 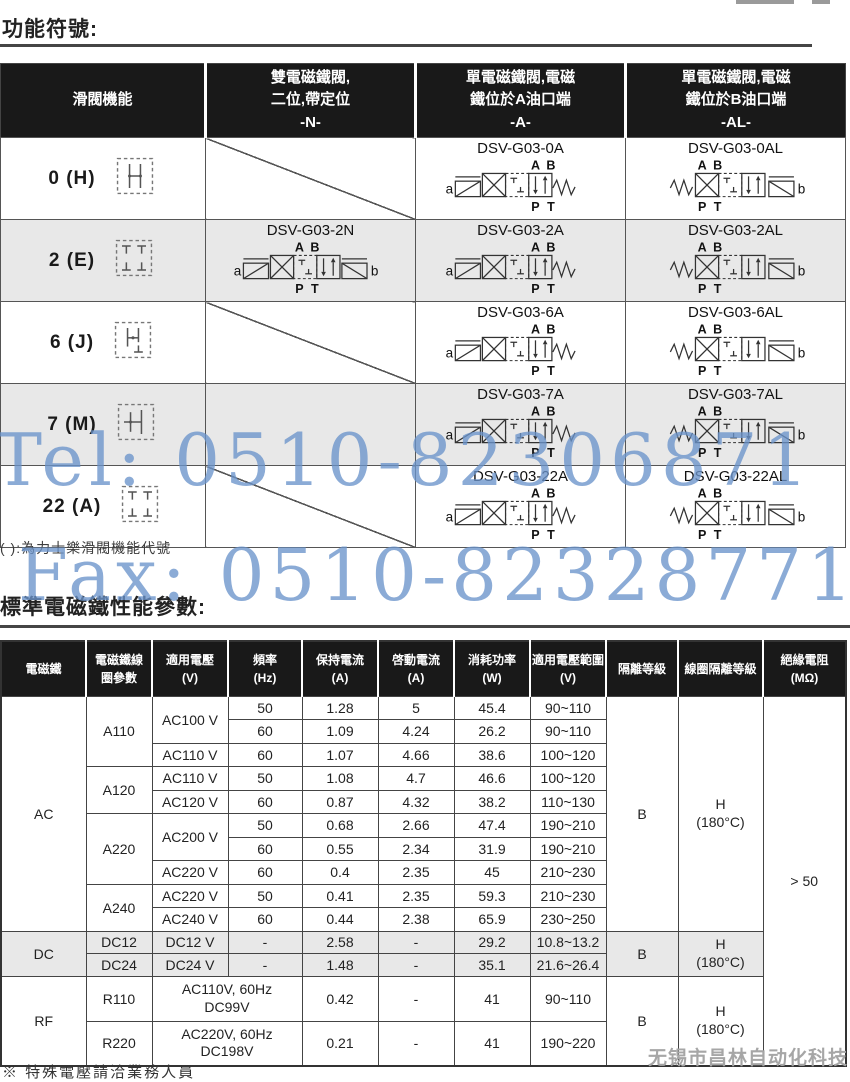 I want to click on cell: 4.66, so click(x=416, y=754).